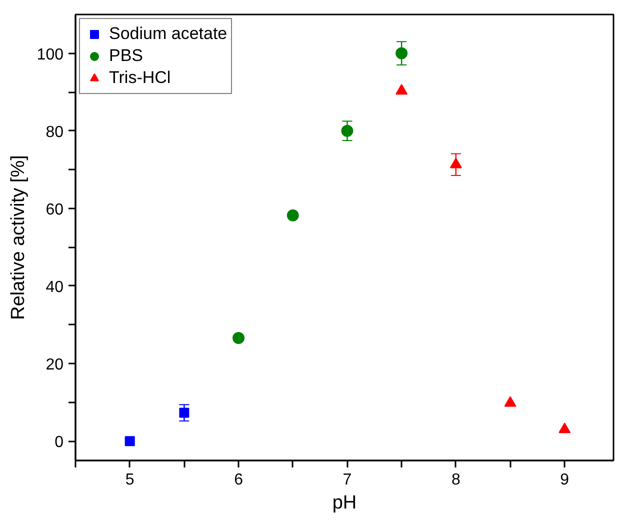  I want to click on x-tick-label: 9, so click(565, 480).